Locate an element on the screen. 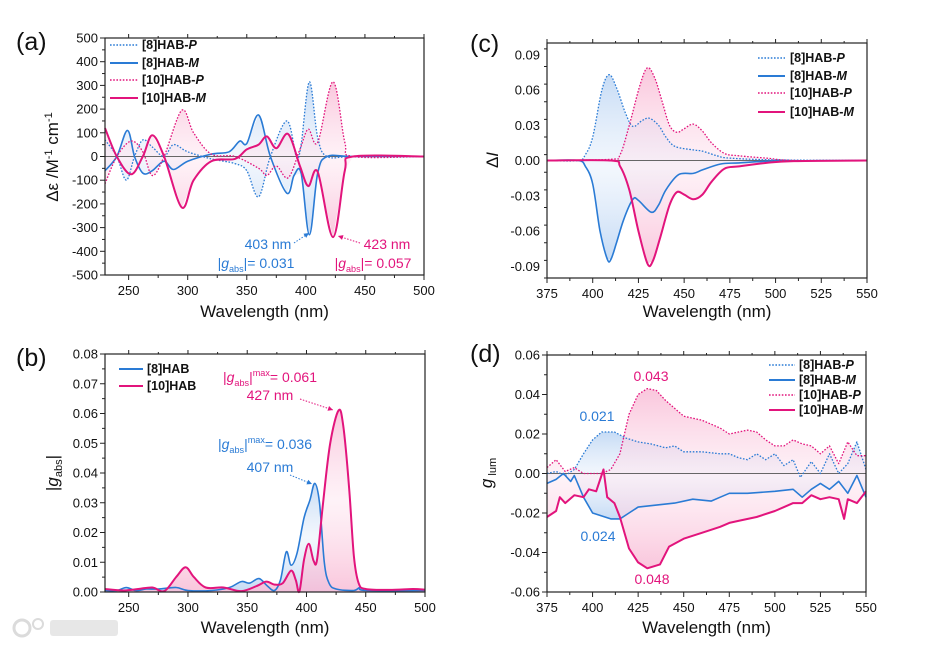  y-tick-label: -0.06 is located at coordinates (525, 231).